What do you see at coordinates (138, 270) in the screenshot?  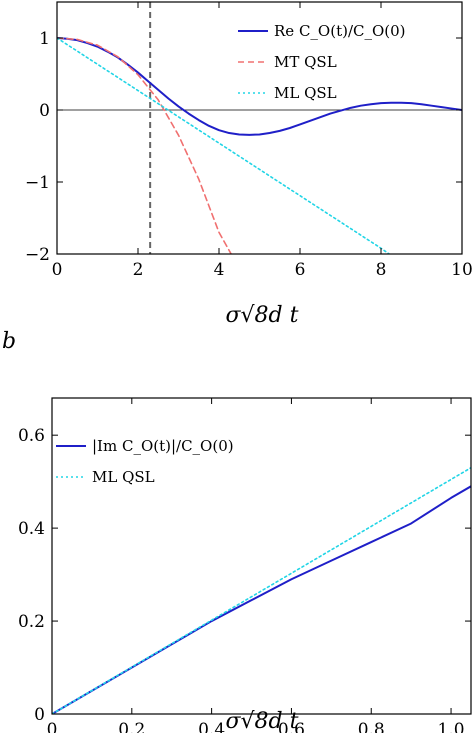 I see `x-tick-label: 2` at bounding box center [138, 270].